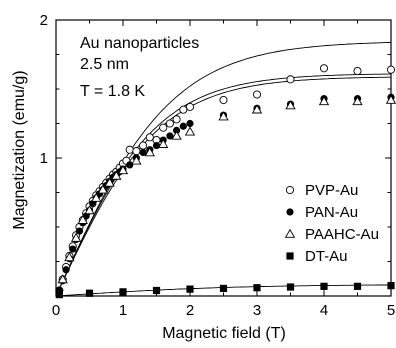 This screenshot has height=348, width=396. What do you see at coordinates (44, 20) in the screenshot?
I see `y-tick-label: 2` at bounding box center [44, 20].